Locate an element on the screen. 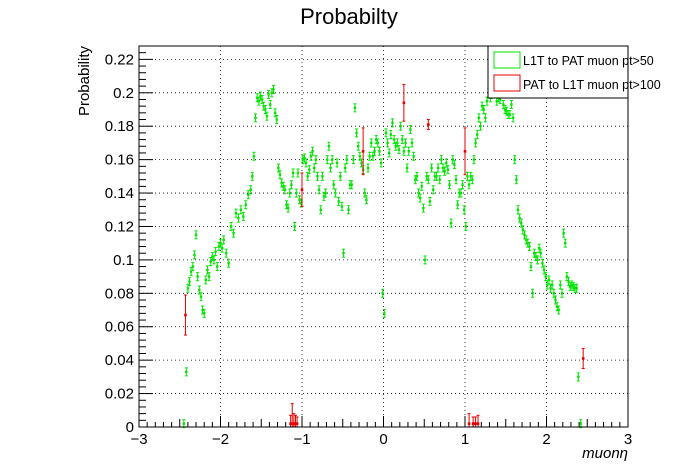  y-tick-label: 0.16 is located at coordinates (119, 160).